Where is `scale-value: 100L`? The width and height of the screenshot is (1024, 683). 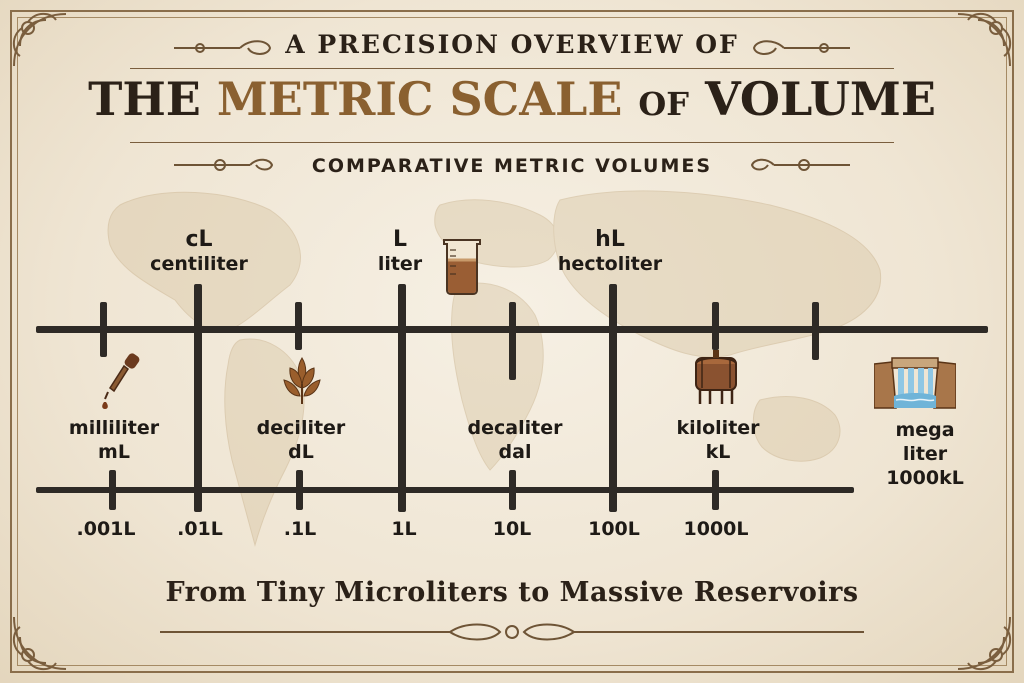 scale-value: 100L is located at coordinates (614, 529).